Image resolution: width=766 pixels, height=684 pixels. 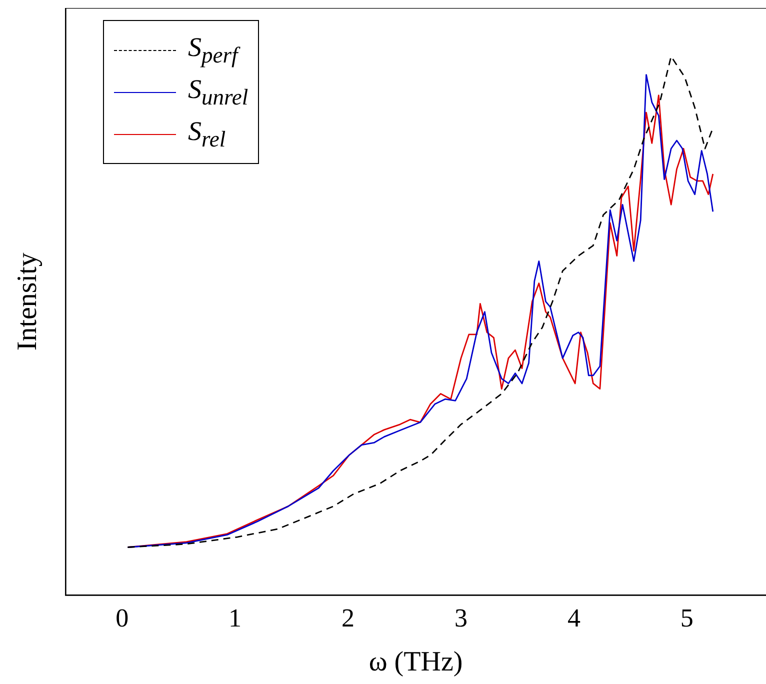 I want to click on x-axis-title: ω (THz), so click(x=415, y=662).